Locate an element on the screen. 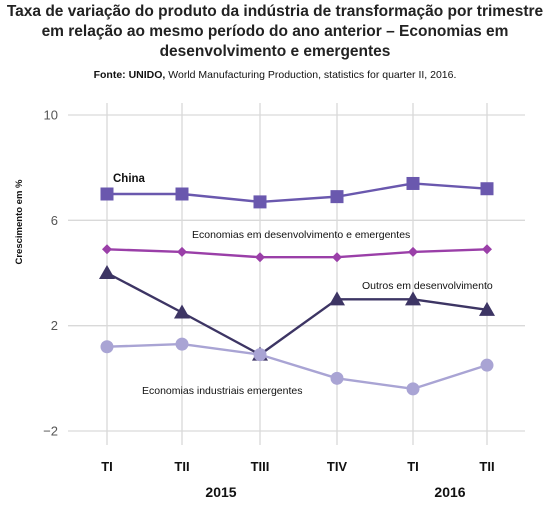 This screenshot has width=550, height=510. series-label: China is located at coordinates (129, 179).